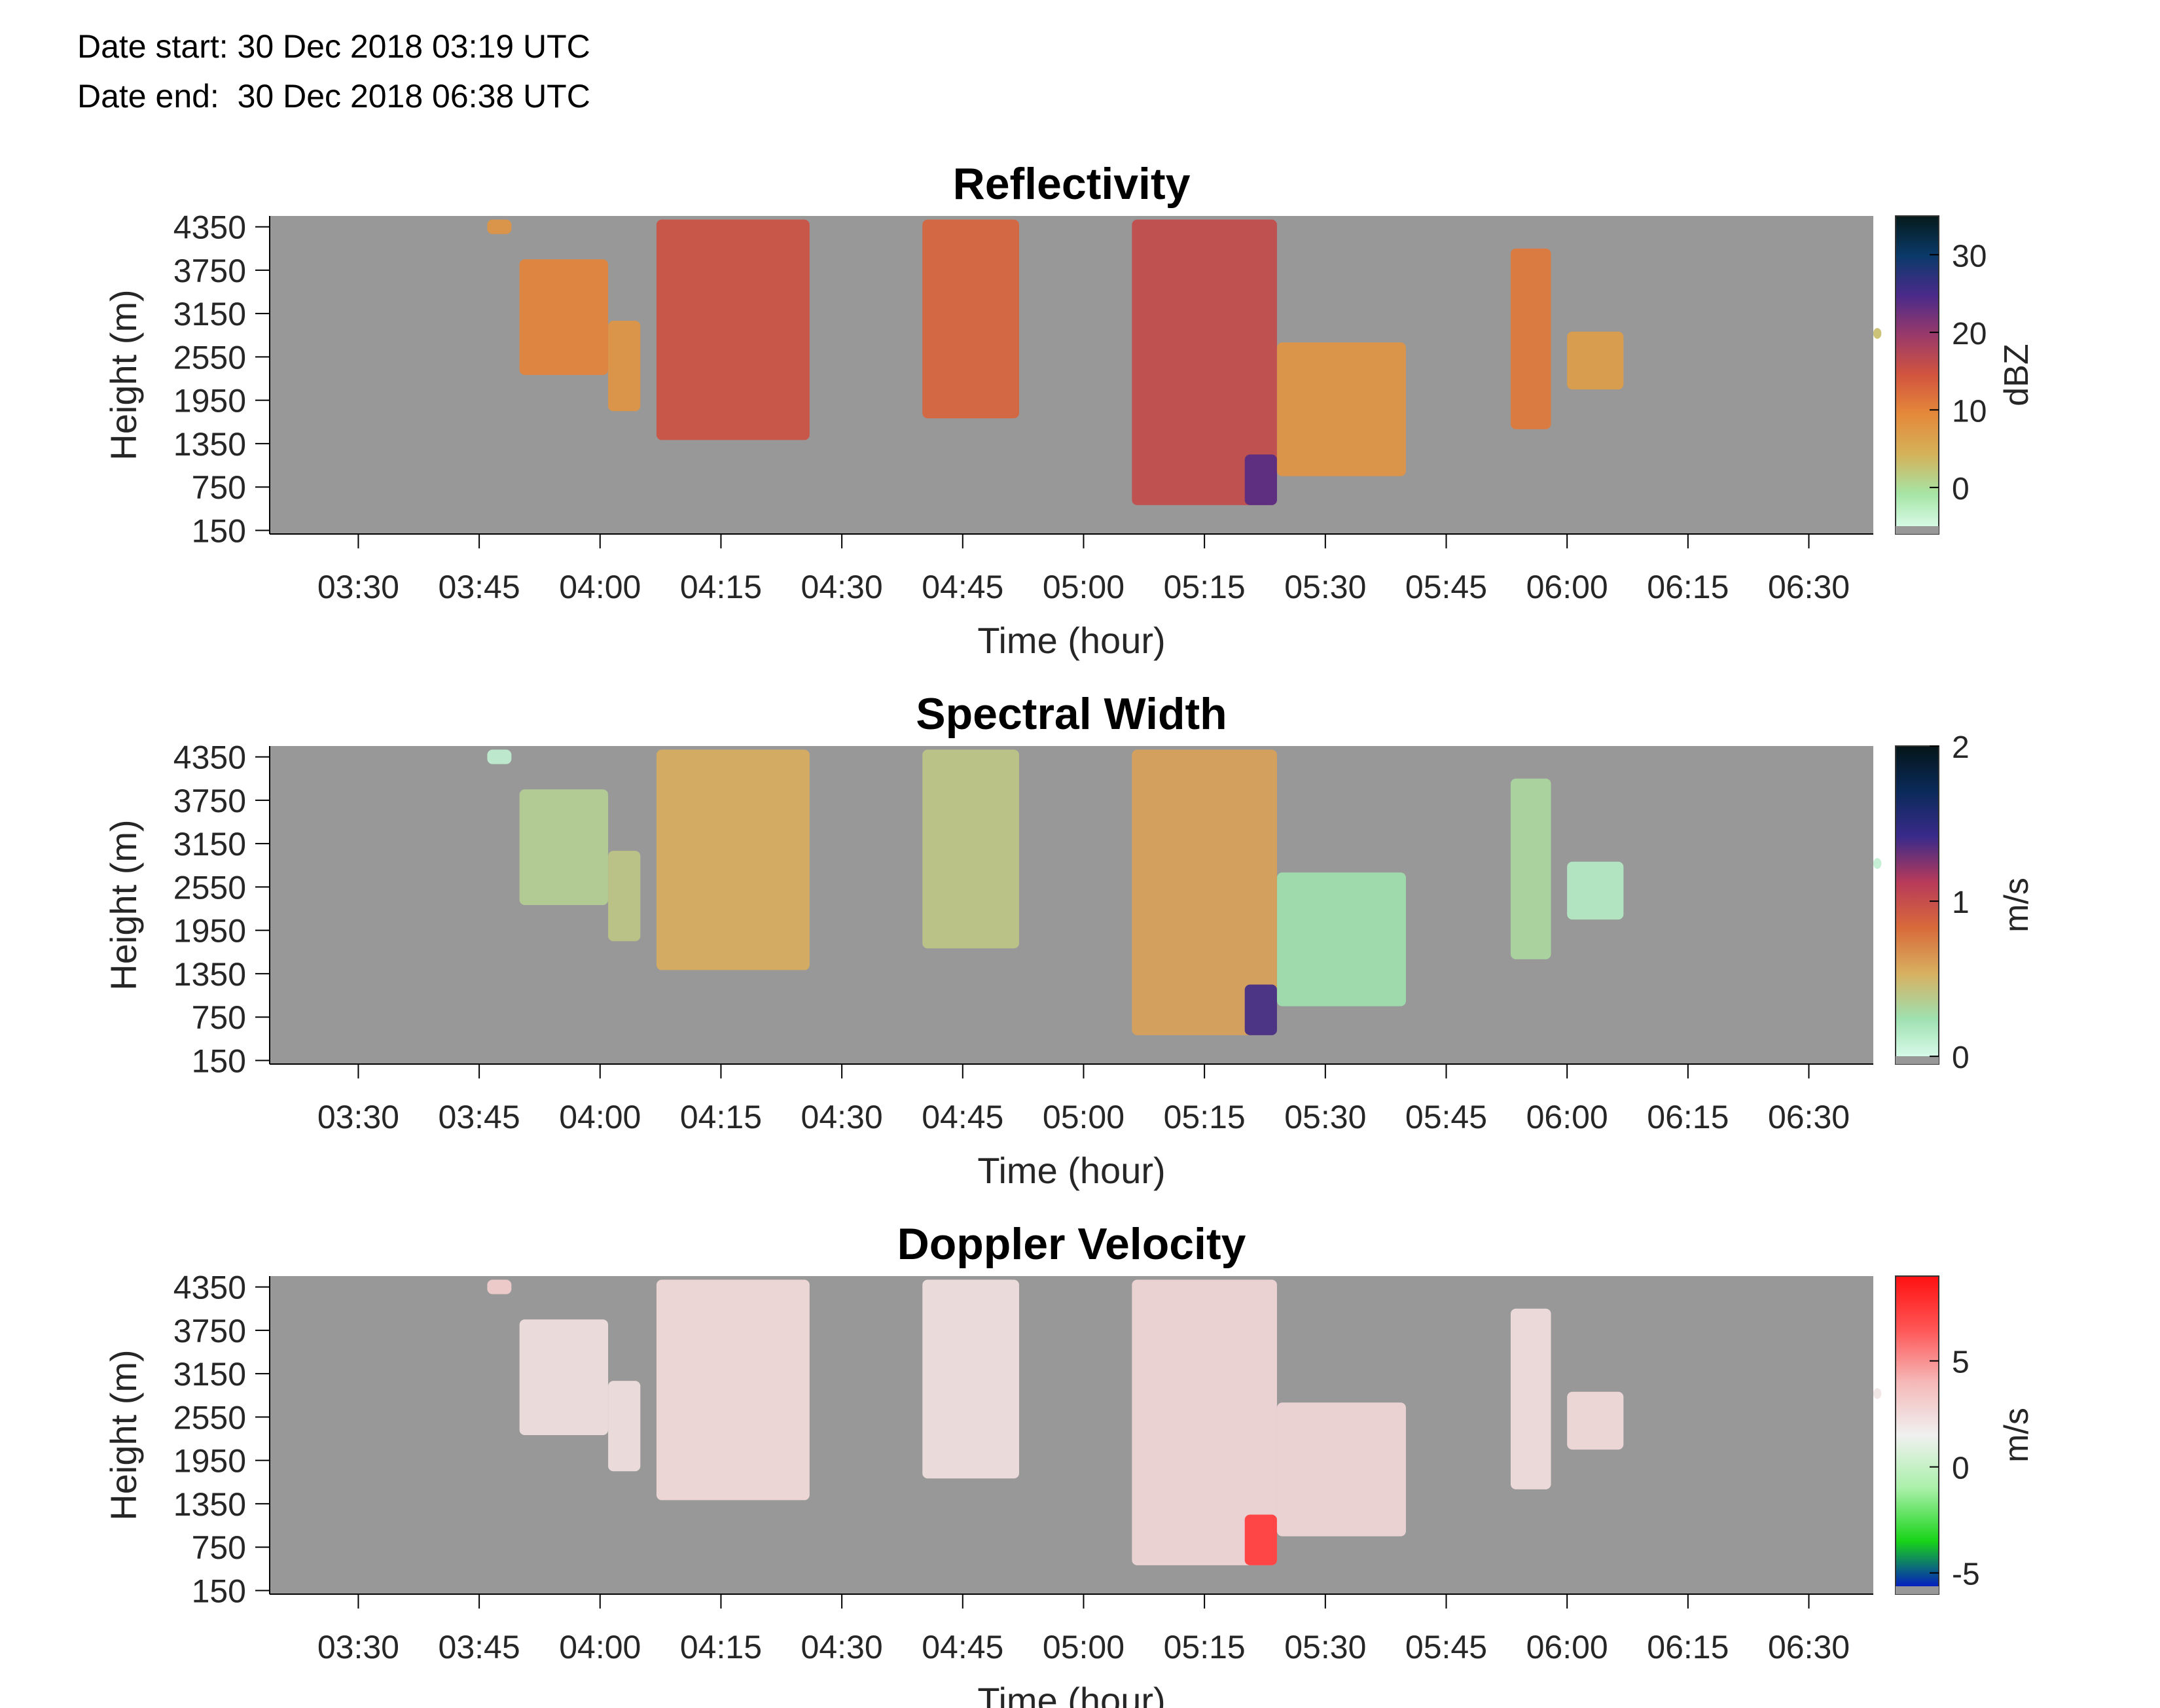 The height and width of the screenshot is (1708, 2160). I want to click on y-tick-label: 150, so click(219, 1591).